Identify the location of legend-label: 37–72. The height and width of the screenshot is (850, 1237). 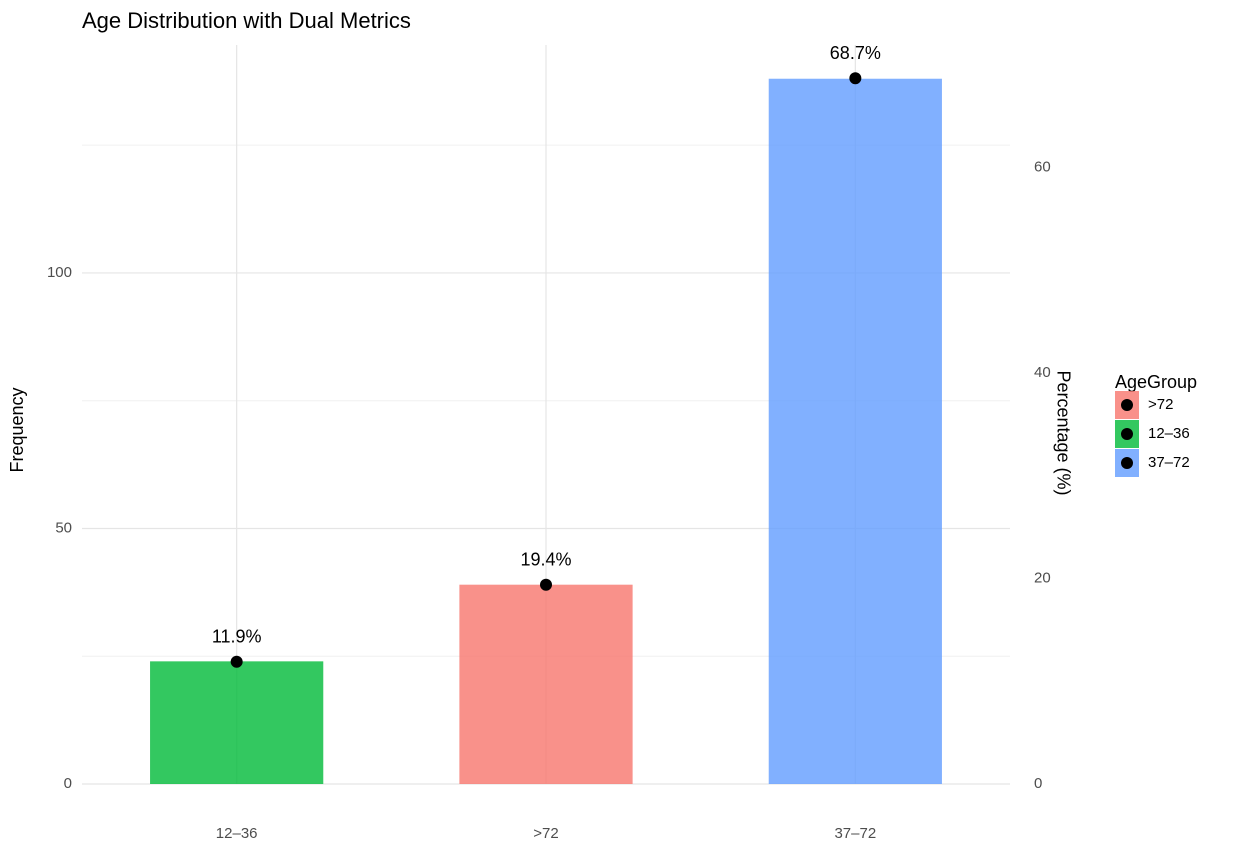
(1169, 462).